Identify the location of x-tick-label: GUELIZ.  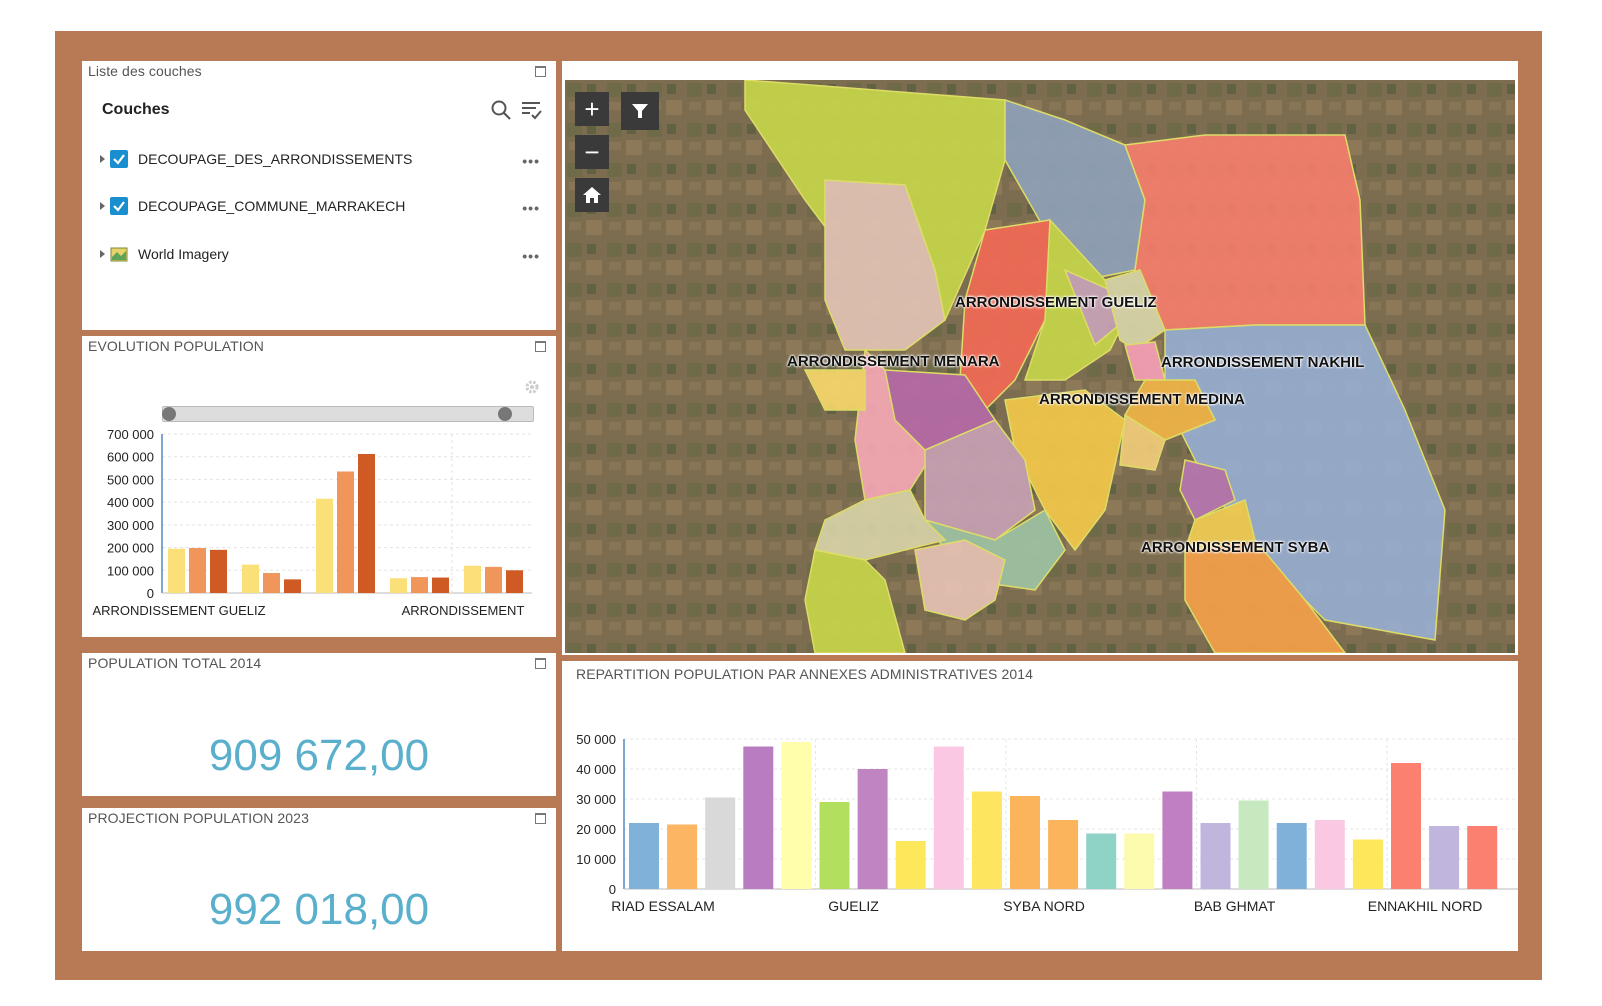
(853, 906).